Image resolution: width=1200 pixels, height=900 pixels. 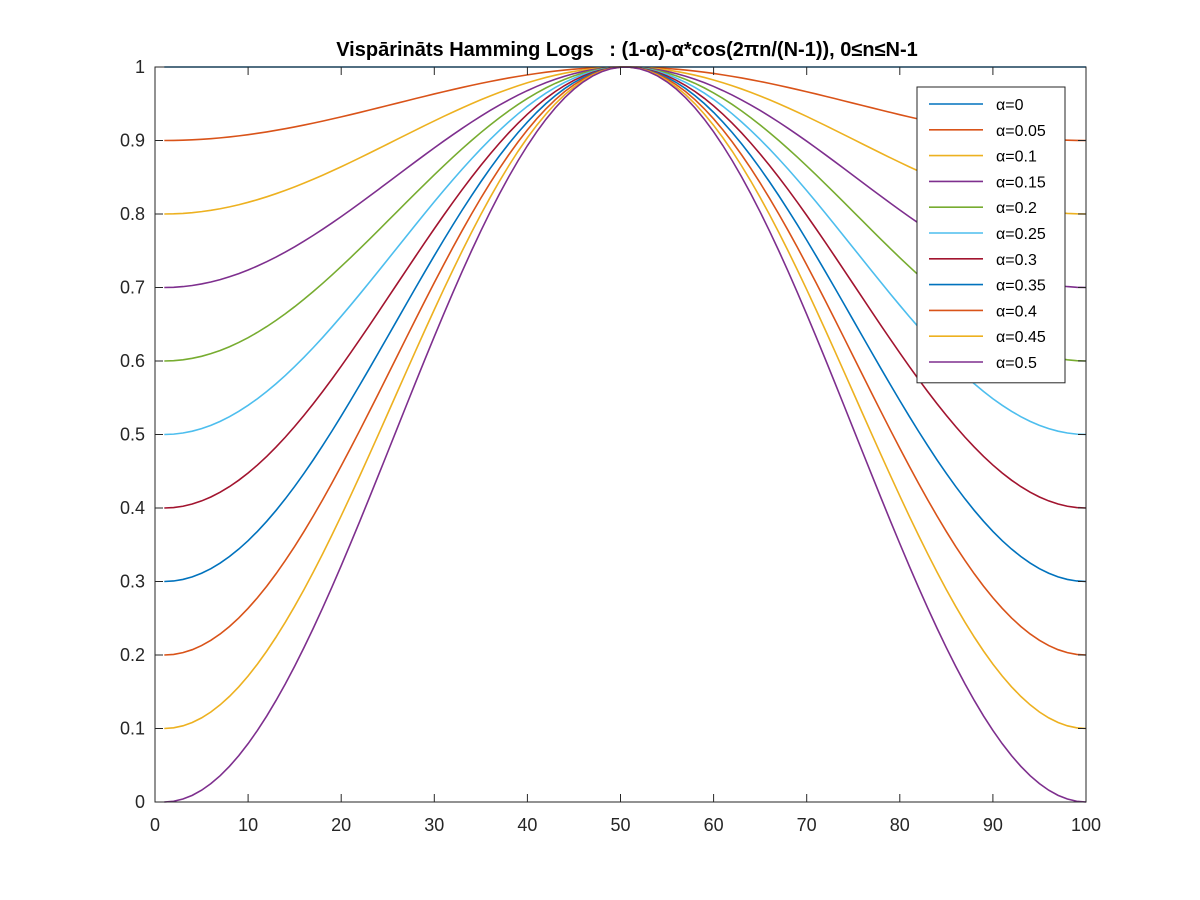 I want to click on x-tick-label: 20, so click(x=341, y=825).